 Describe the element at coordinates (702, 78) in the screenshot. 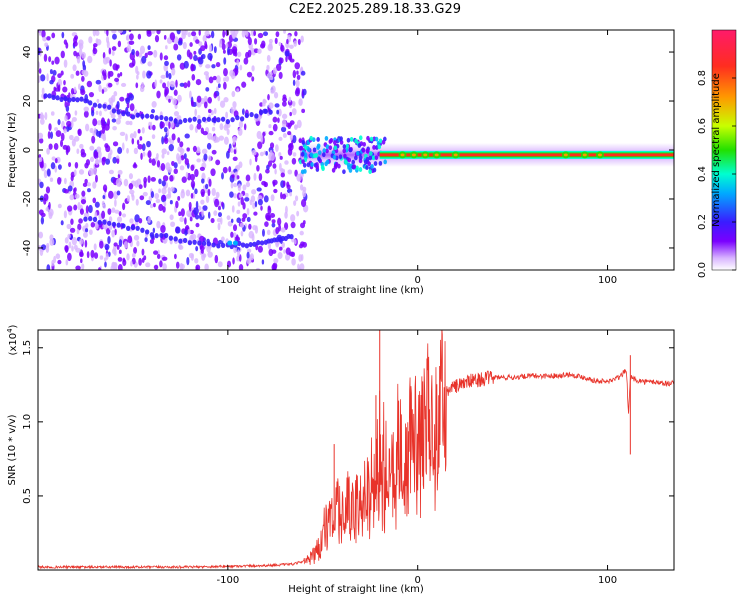

I see `colorbar-tick-label: 0.8` at that location.